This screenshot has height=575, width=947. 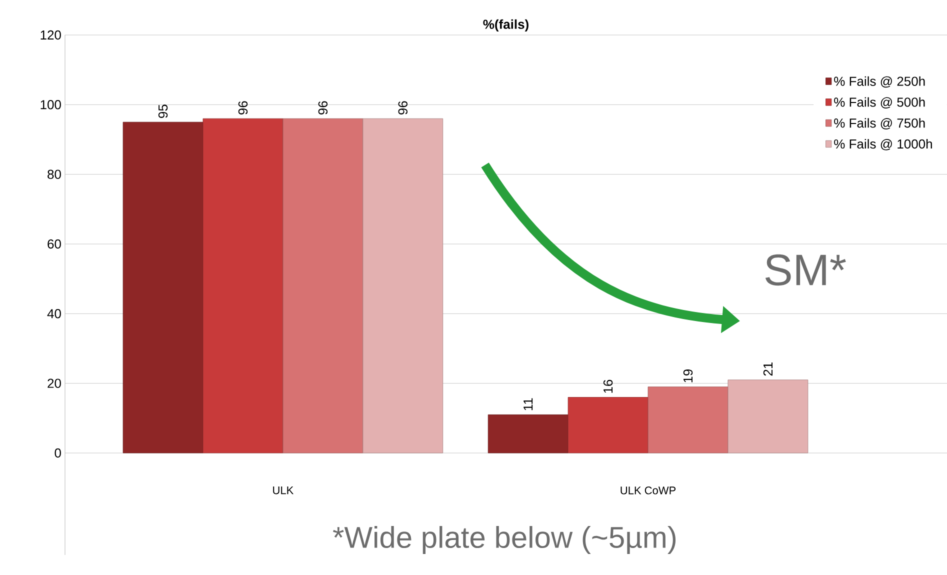 What do you see at coordinates (57, 453) in the screenshot?
I see `y-tick-label: 0` at bounding box center [57, 453].